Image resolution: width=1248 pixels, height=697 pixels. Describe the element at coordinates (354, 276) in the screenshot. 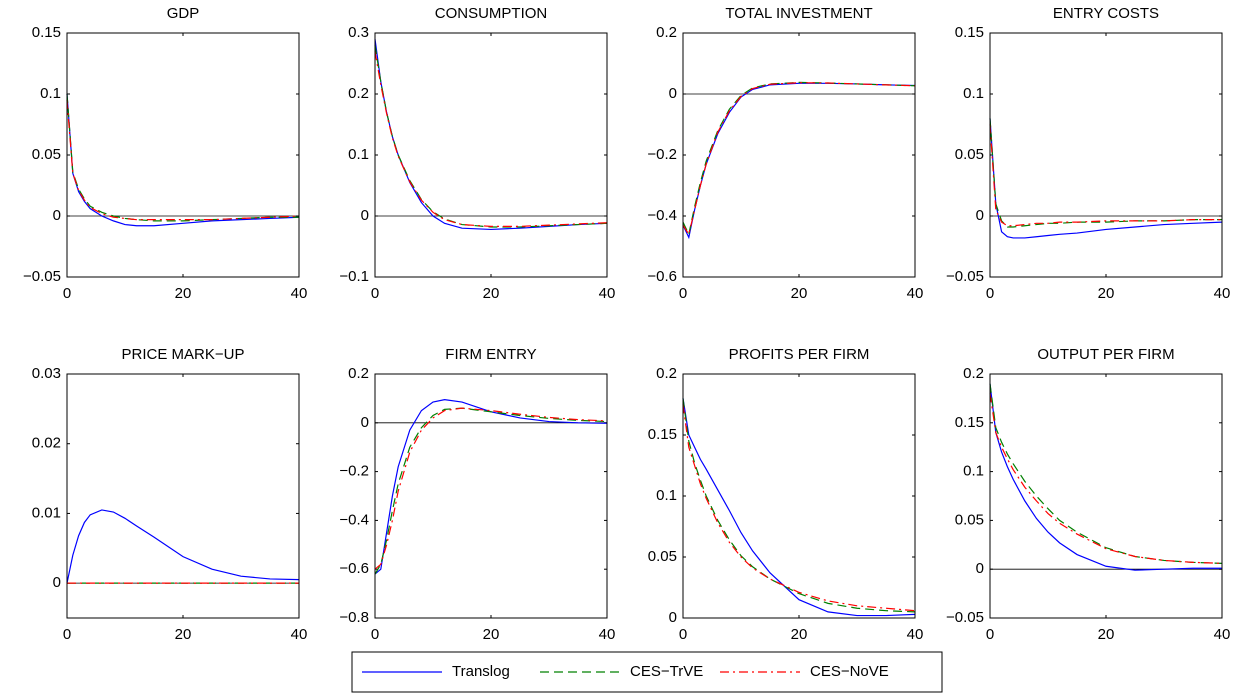

I see `y-tick-label: −0.1` at that location.